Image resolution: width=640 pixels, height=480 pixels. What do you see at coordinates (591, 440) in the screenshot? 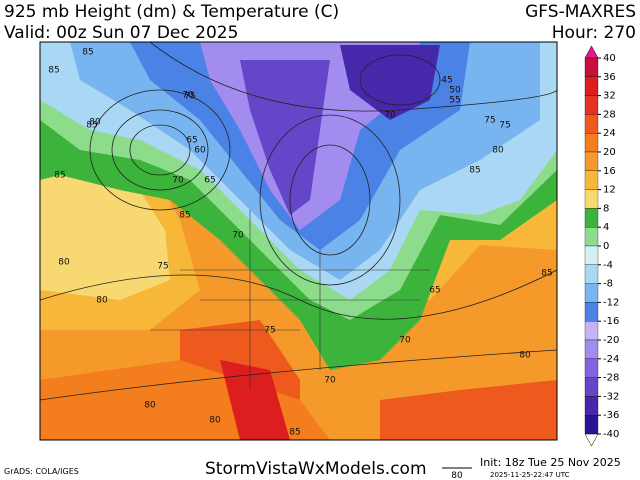
I see `colorbar-bottom-arrow` at bounding box center [591, 440].